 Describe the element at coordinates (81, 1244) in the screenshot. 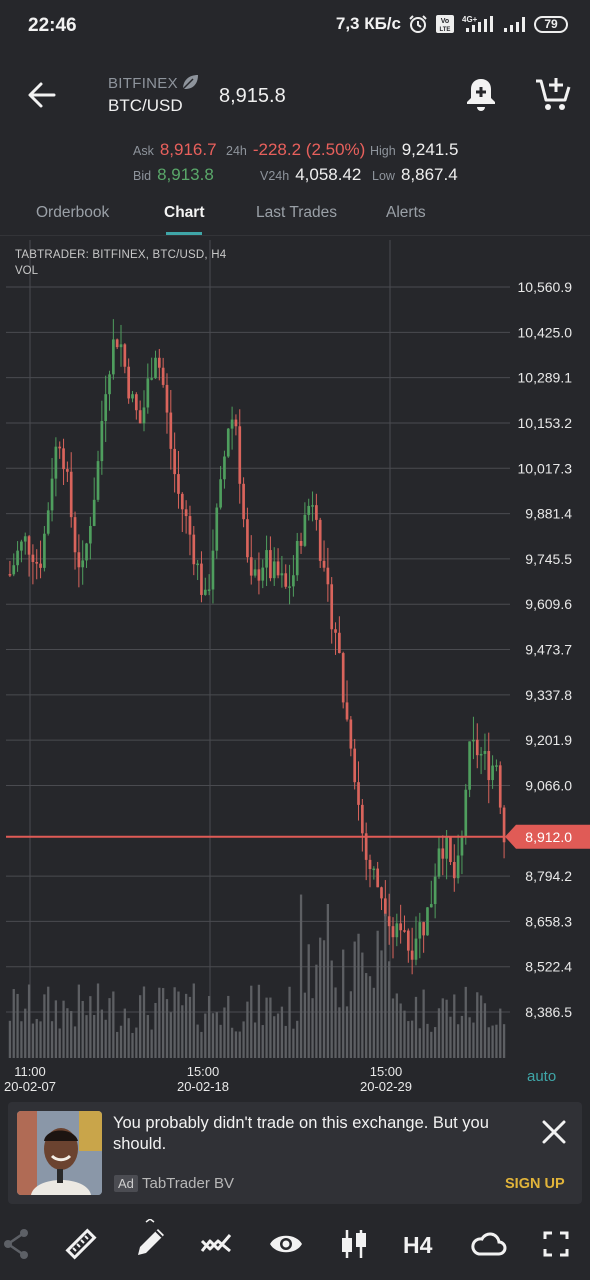

I see `ruler-icon` at that location.